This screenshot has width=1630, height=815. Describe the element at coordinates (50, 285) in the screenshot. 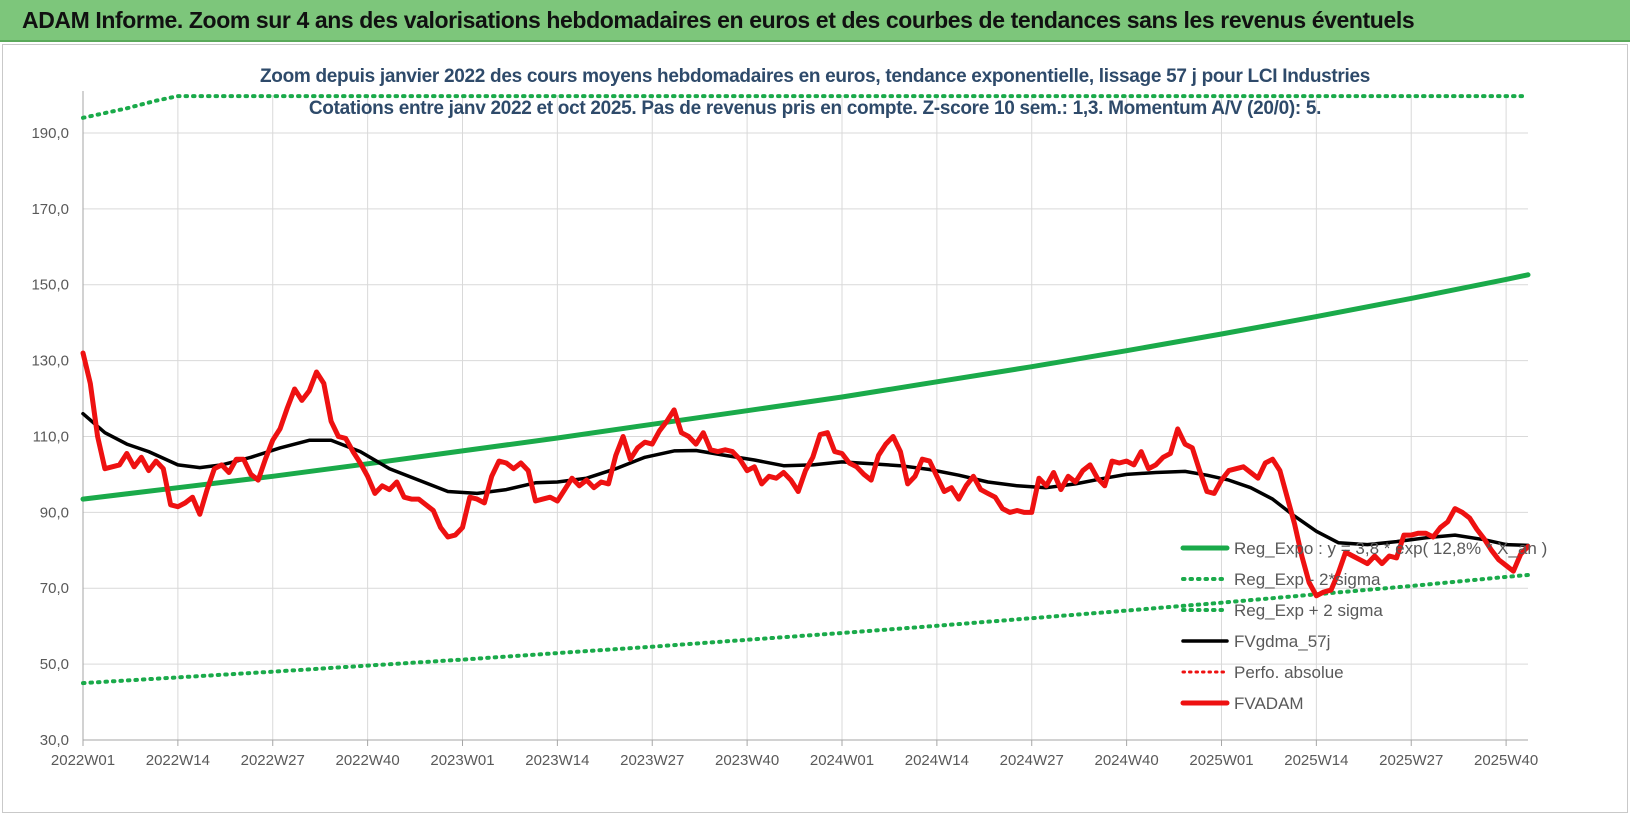

I see `y-tick-label: 150,0` at that location.